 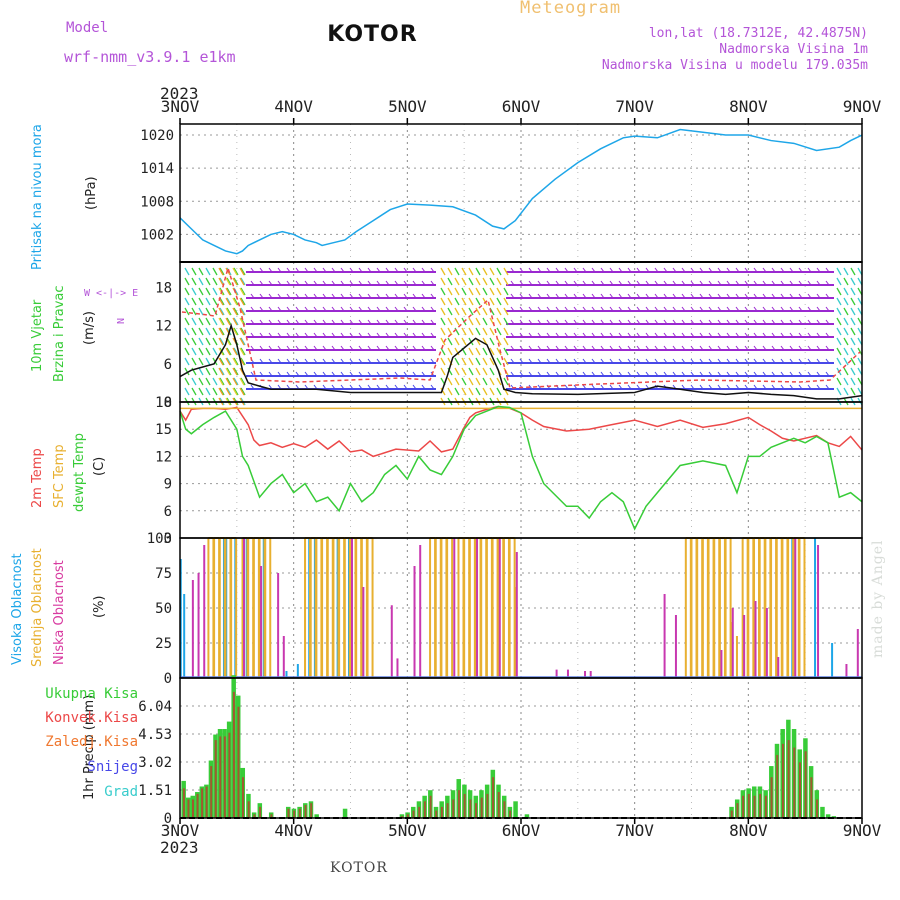 I want to click on temp-tick-label: 6, so click(x=168, y=512).